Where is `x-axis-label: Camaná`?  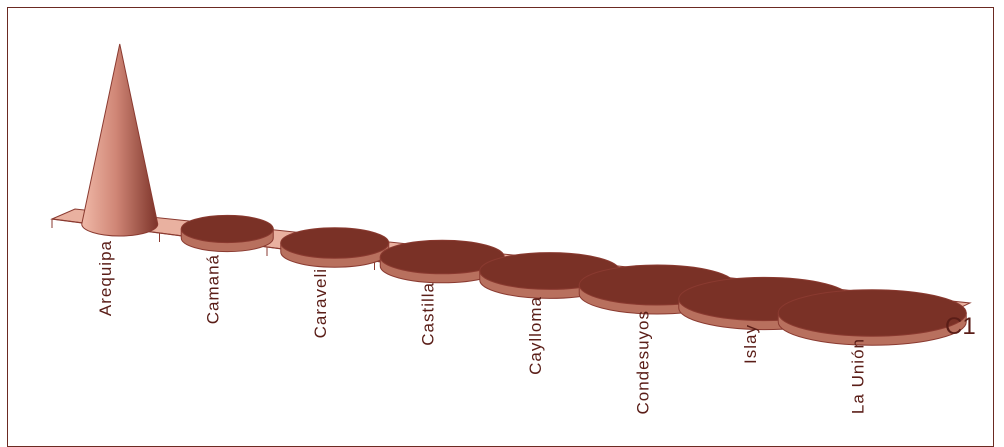
x-axis-label: Camaná is located at coordinates (212, 289).